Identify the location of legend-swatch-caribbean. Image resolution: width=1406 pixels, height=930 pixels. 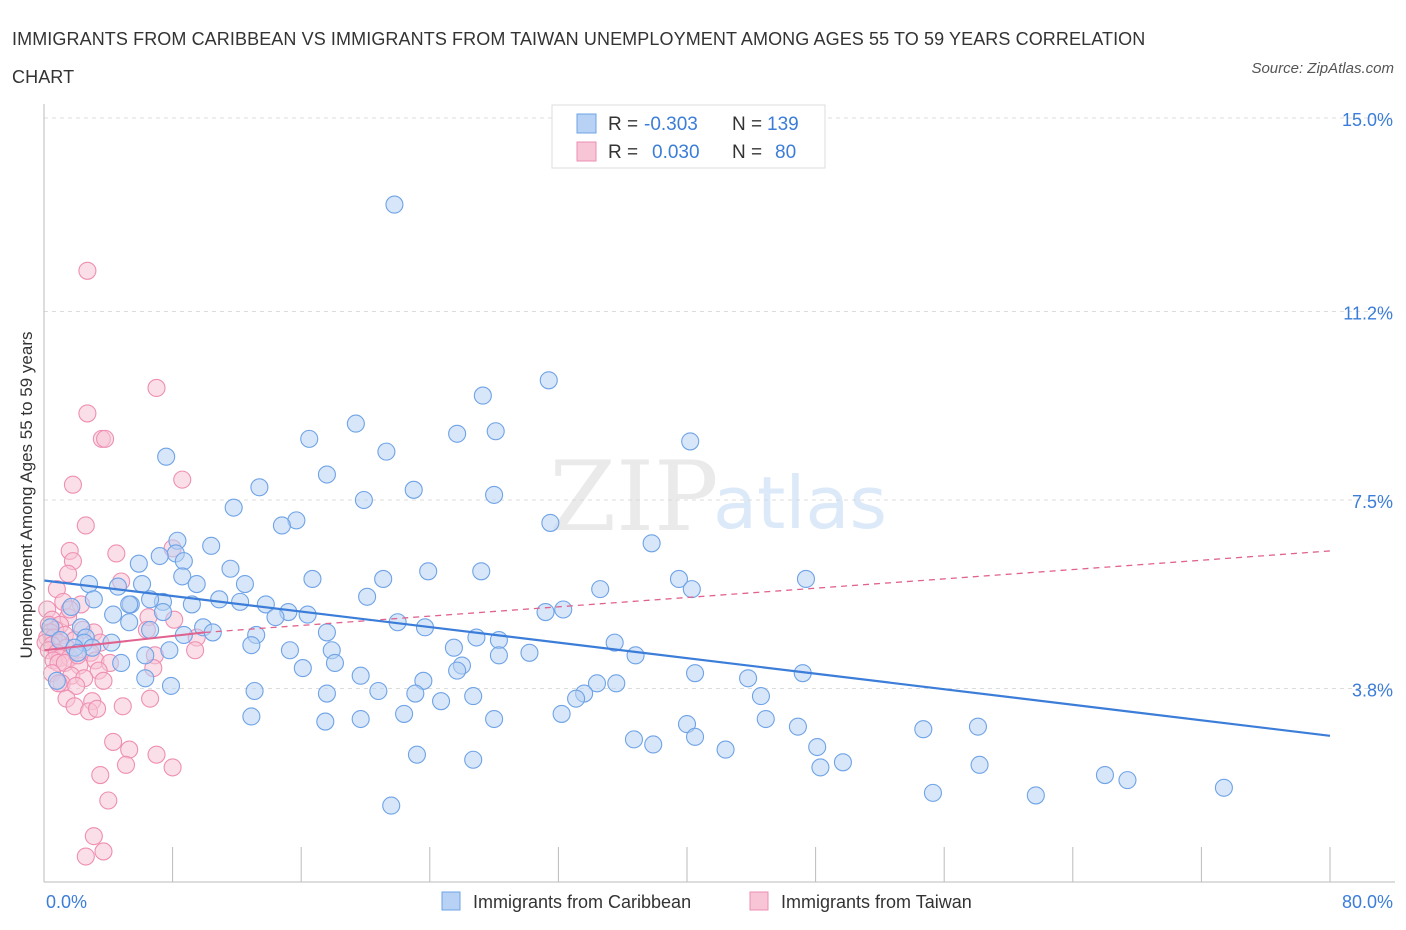
(451, 901).